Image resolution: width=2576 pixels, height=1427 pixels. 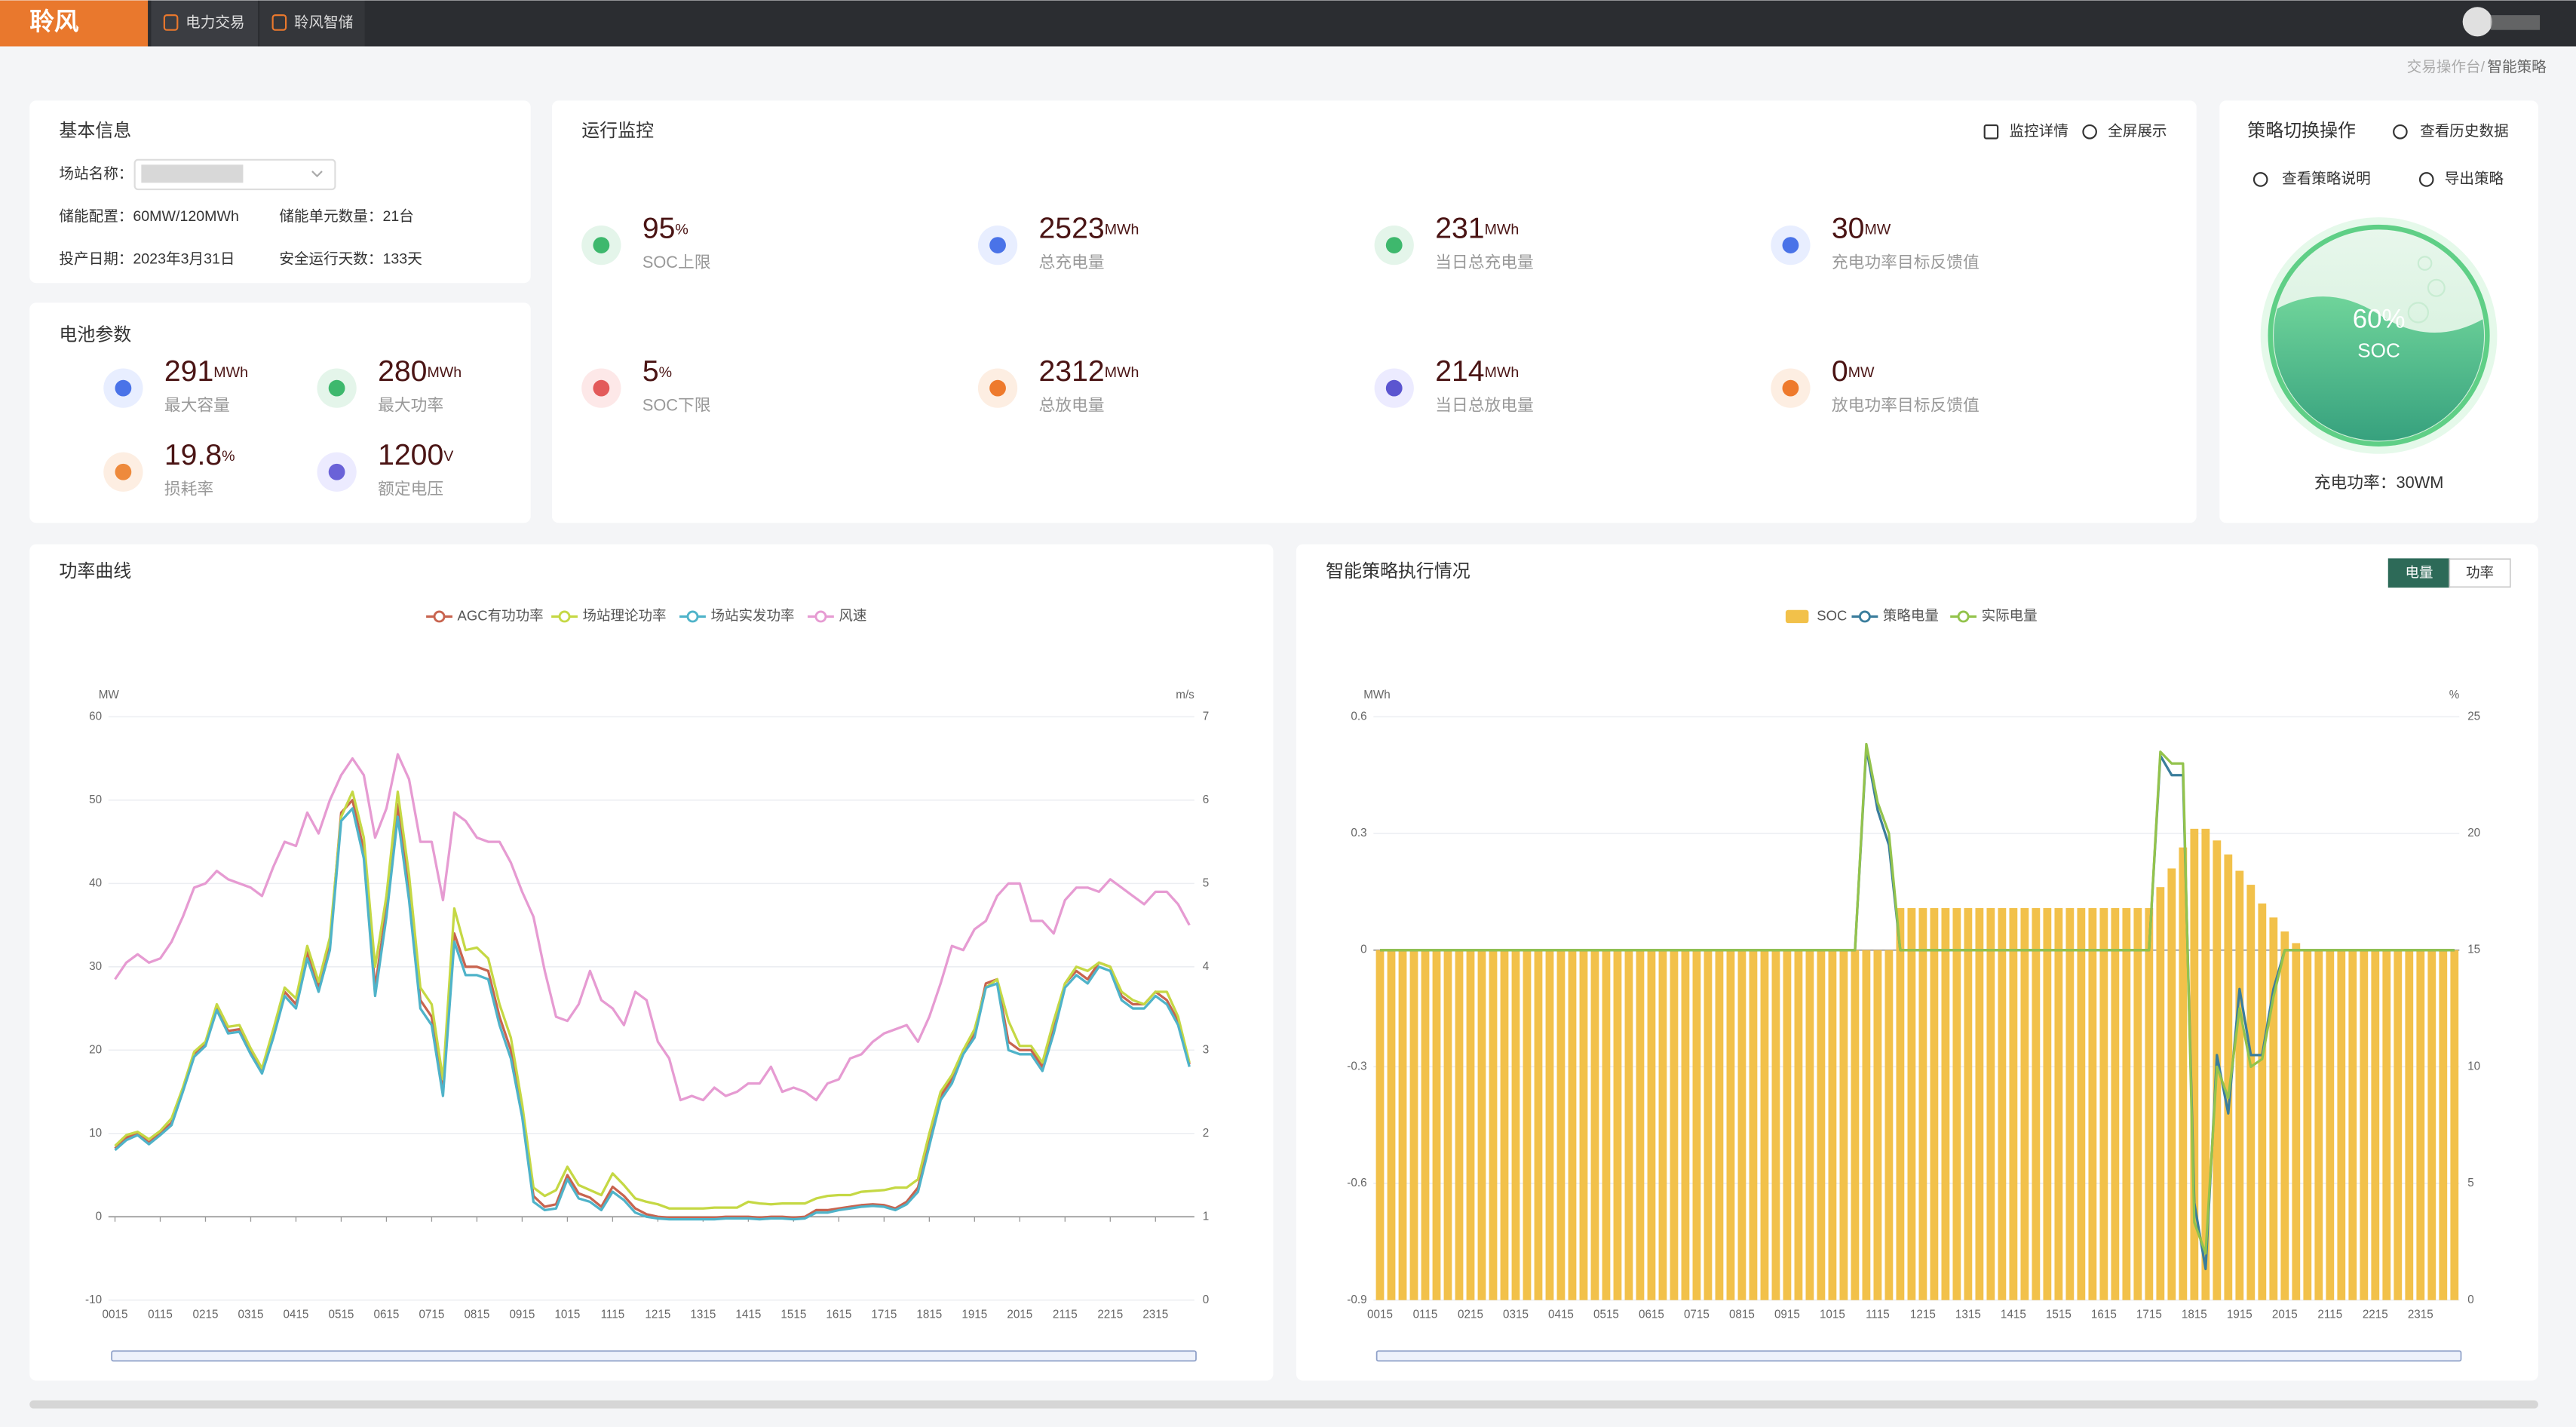 What do you see at coordinates (1848, 229) in the screenshot?
I see `value: 30` at bounding box center [1848, 229].